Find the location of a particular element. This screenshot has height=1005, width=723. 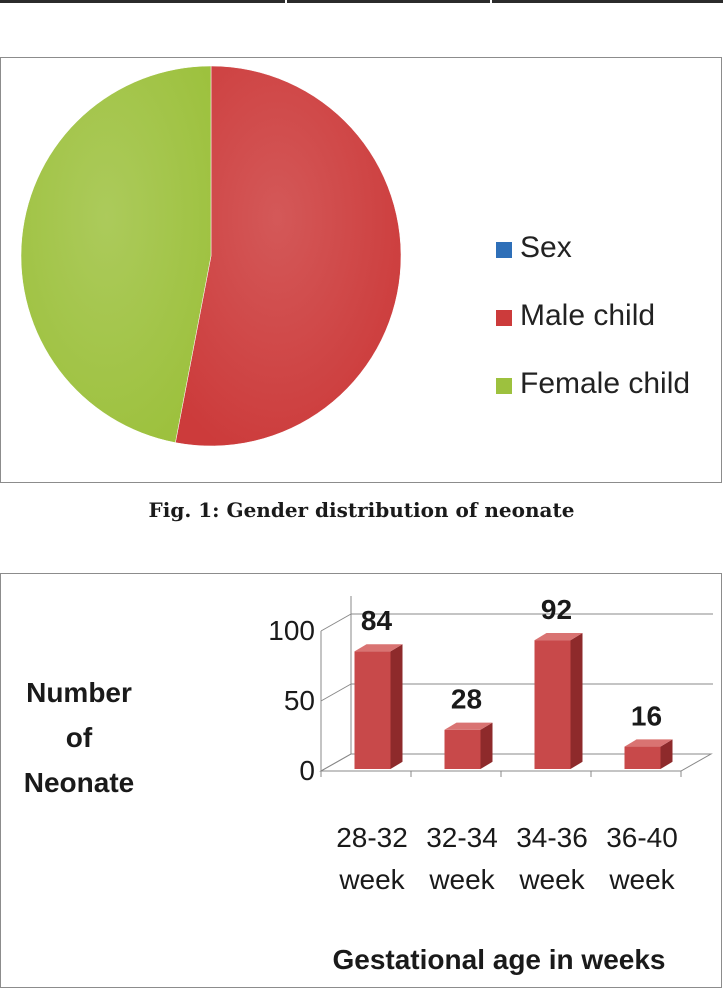

pie-slice-female-child is located at coordinates (116, 254).